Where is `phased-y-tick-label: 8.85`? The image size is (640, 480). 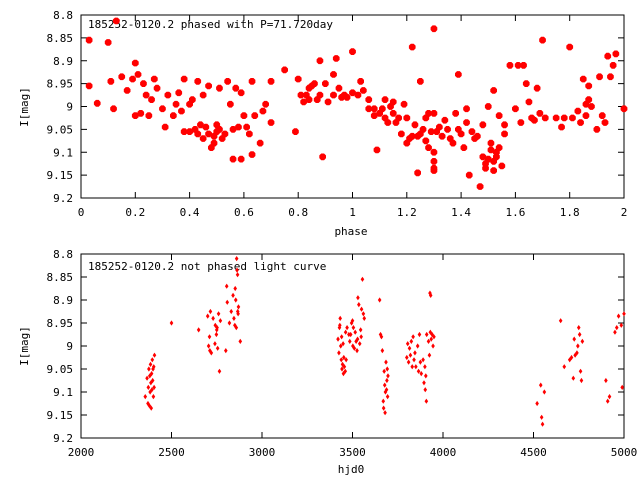
phased-y-tick-label: 8.85 is located at coordinates (60, 38).